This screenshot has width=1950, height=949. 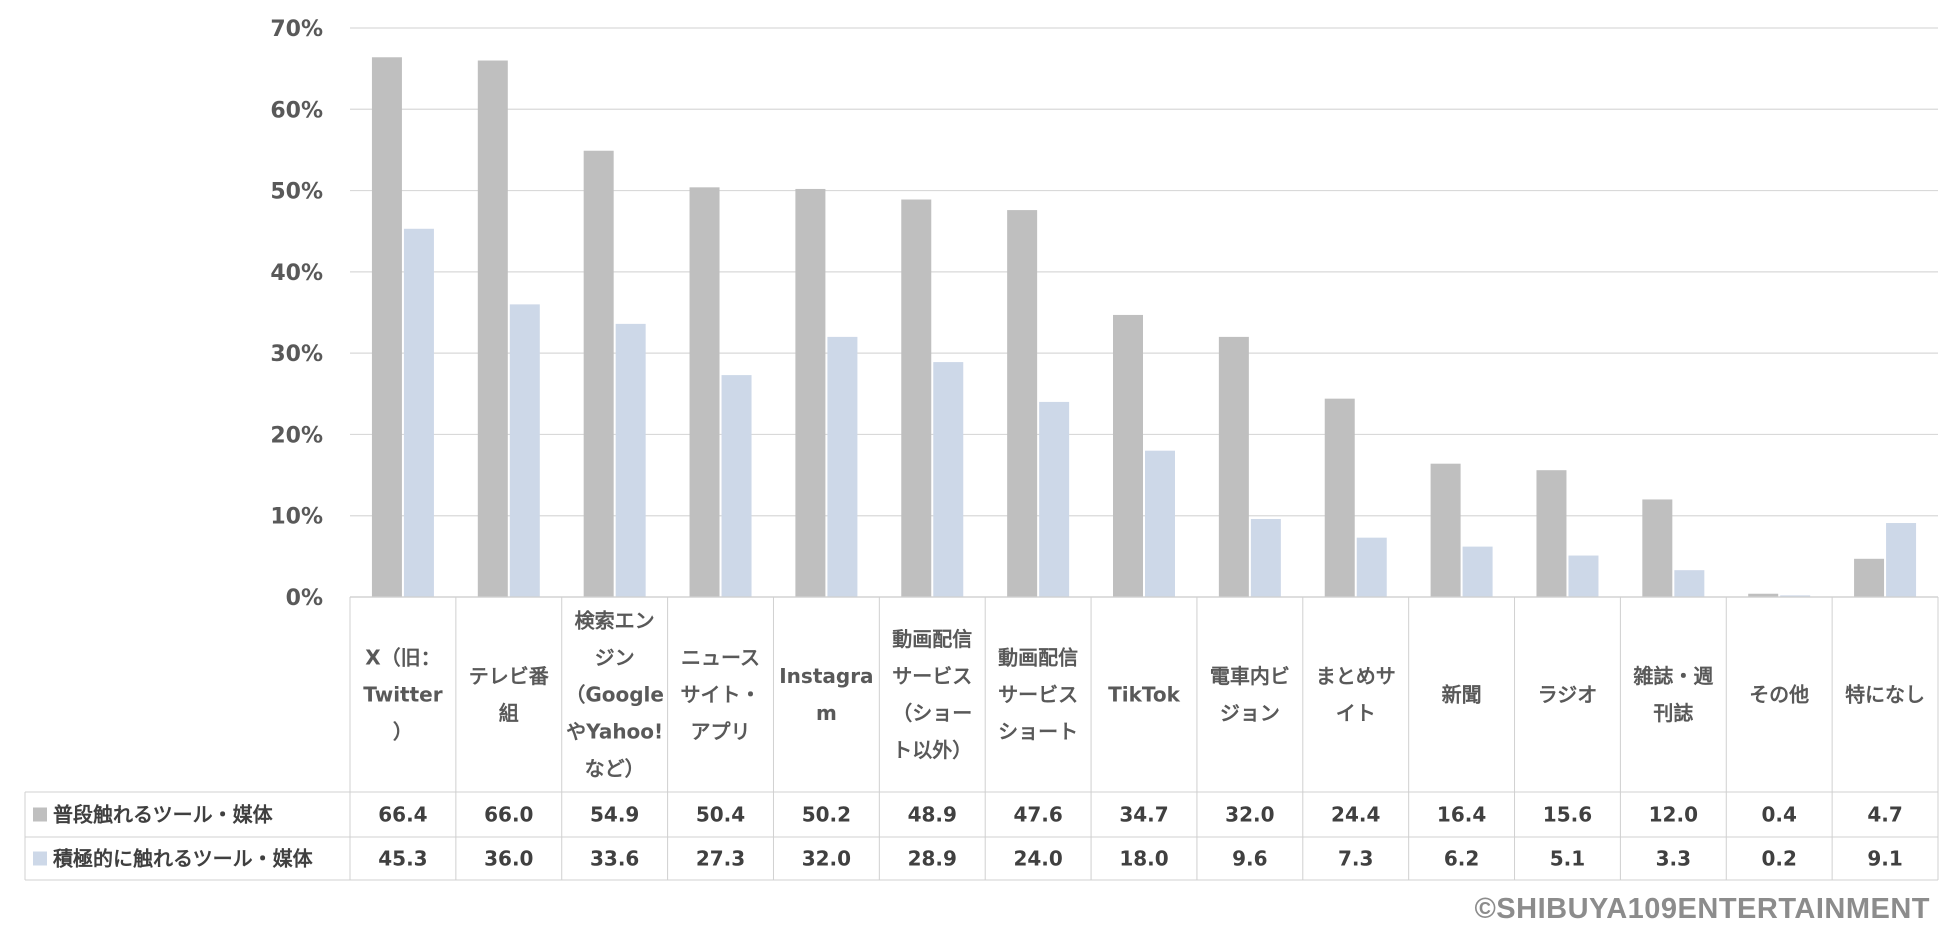 I want to click on y-tick-label: 10%, so click(x=296, y=517).